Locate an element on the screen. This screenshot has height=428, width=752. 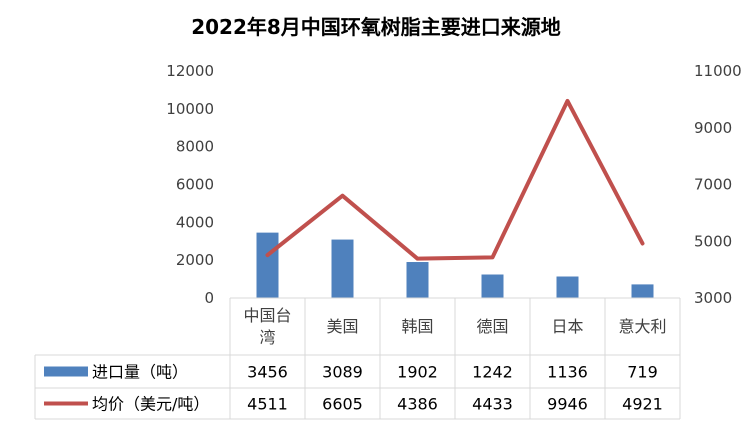
table-cell-volume: 3089 is located at coordinates (342, 372).